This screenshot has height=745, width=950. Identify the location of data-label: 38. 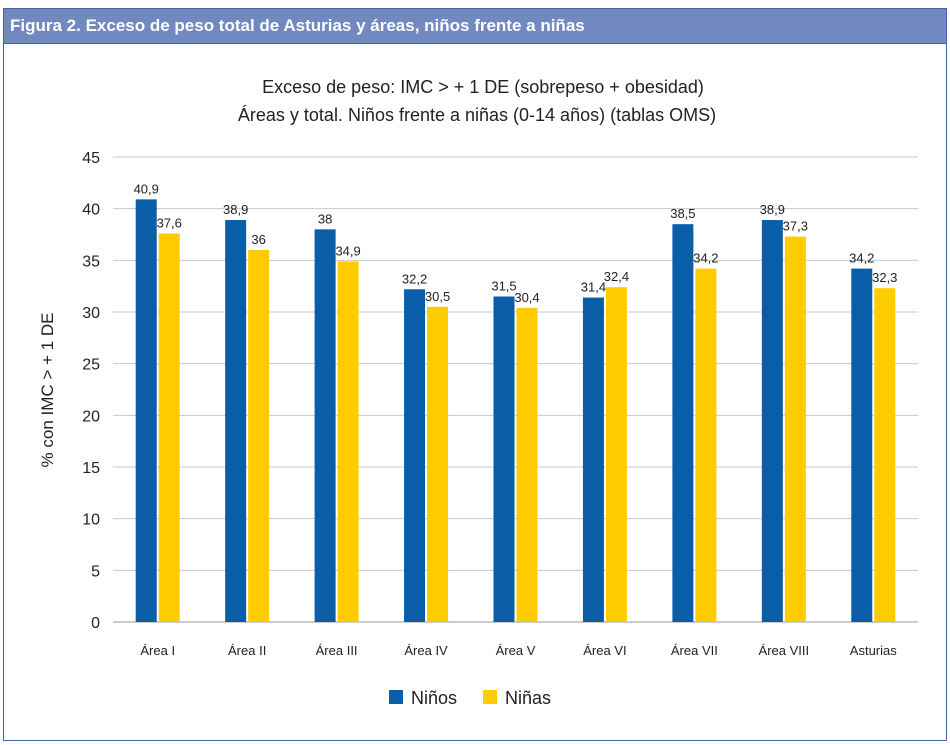
(325, 218).